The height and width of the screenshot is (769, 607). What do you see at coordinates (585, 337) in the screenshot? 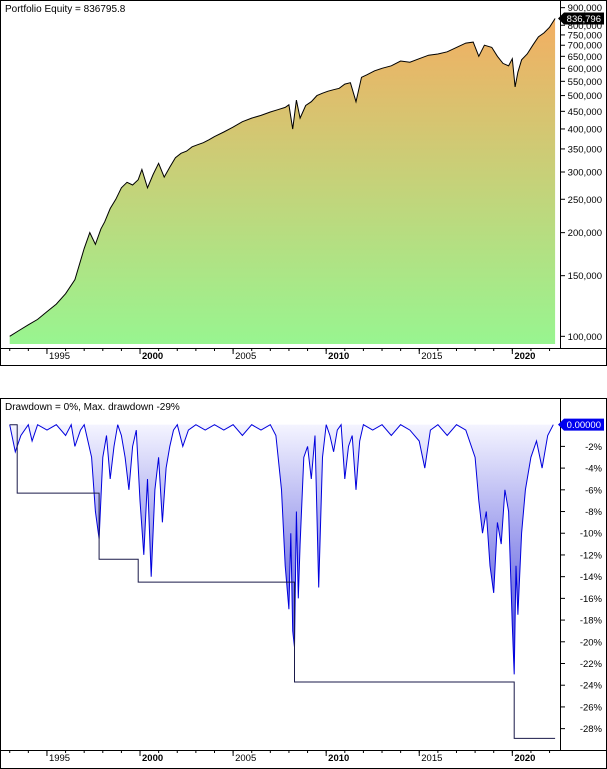
I see `y-tick-label: 100,000` at bounding box center [585, 337].